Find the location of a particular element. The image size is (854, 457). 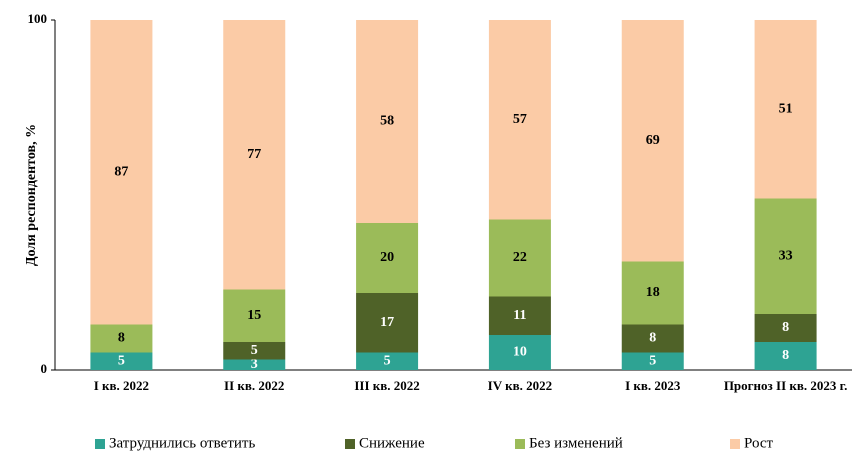

data-label: 58 is located at coordinates (387, 121).